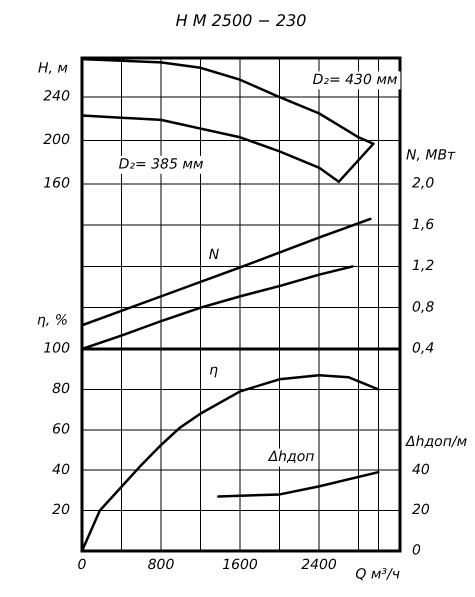 The width and height of the screenshot is (475, 597). I want to click on y-tick-label: 20, so click(61, 510).